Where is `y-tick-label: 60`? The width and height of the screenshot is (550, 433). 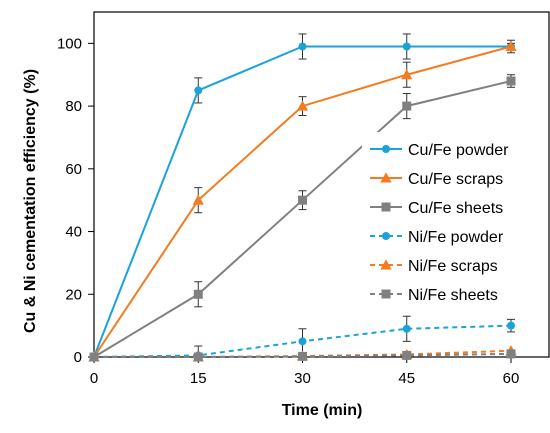
y-tick-label: 60 is located at coordinates (73, 169).